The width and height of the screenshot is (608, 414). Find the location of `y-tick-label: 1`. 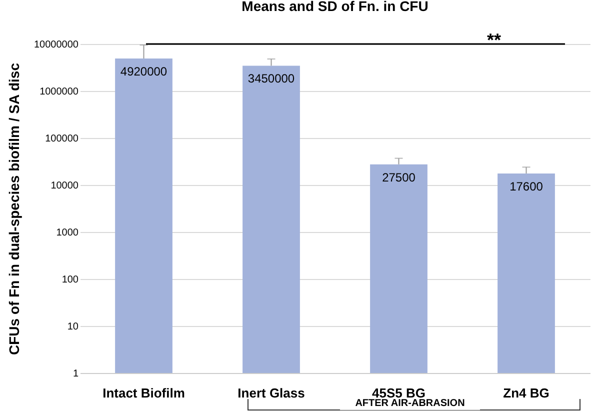

y-tick-label: 1 is located at coordinates (75, 374).